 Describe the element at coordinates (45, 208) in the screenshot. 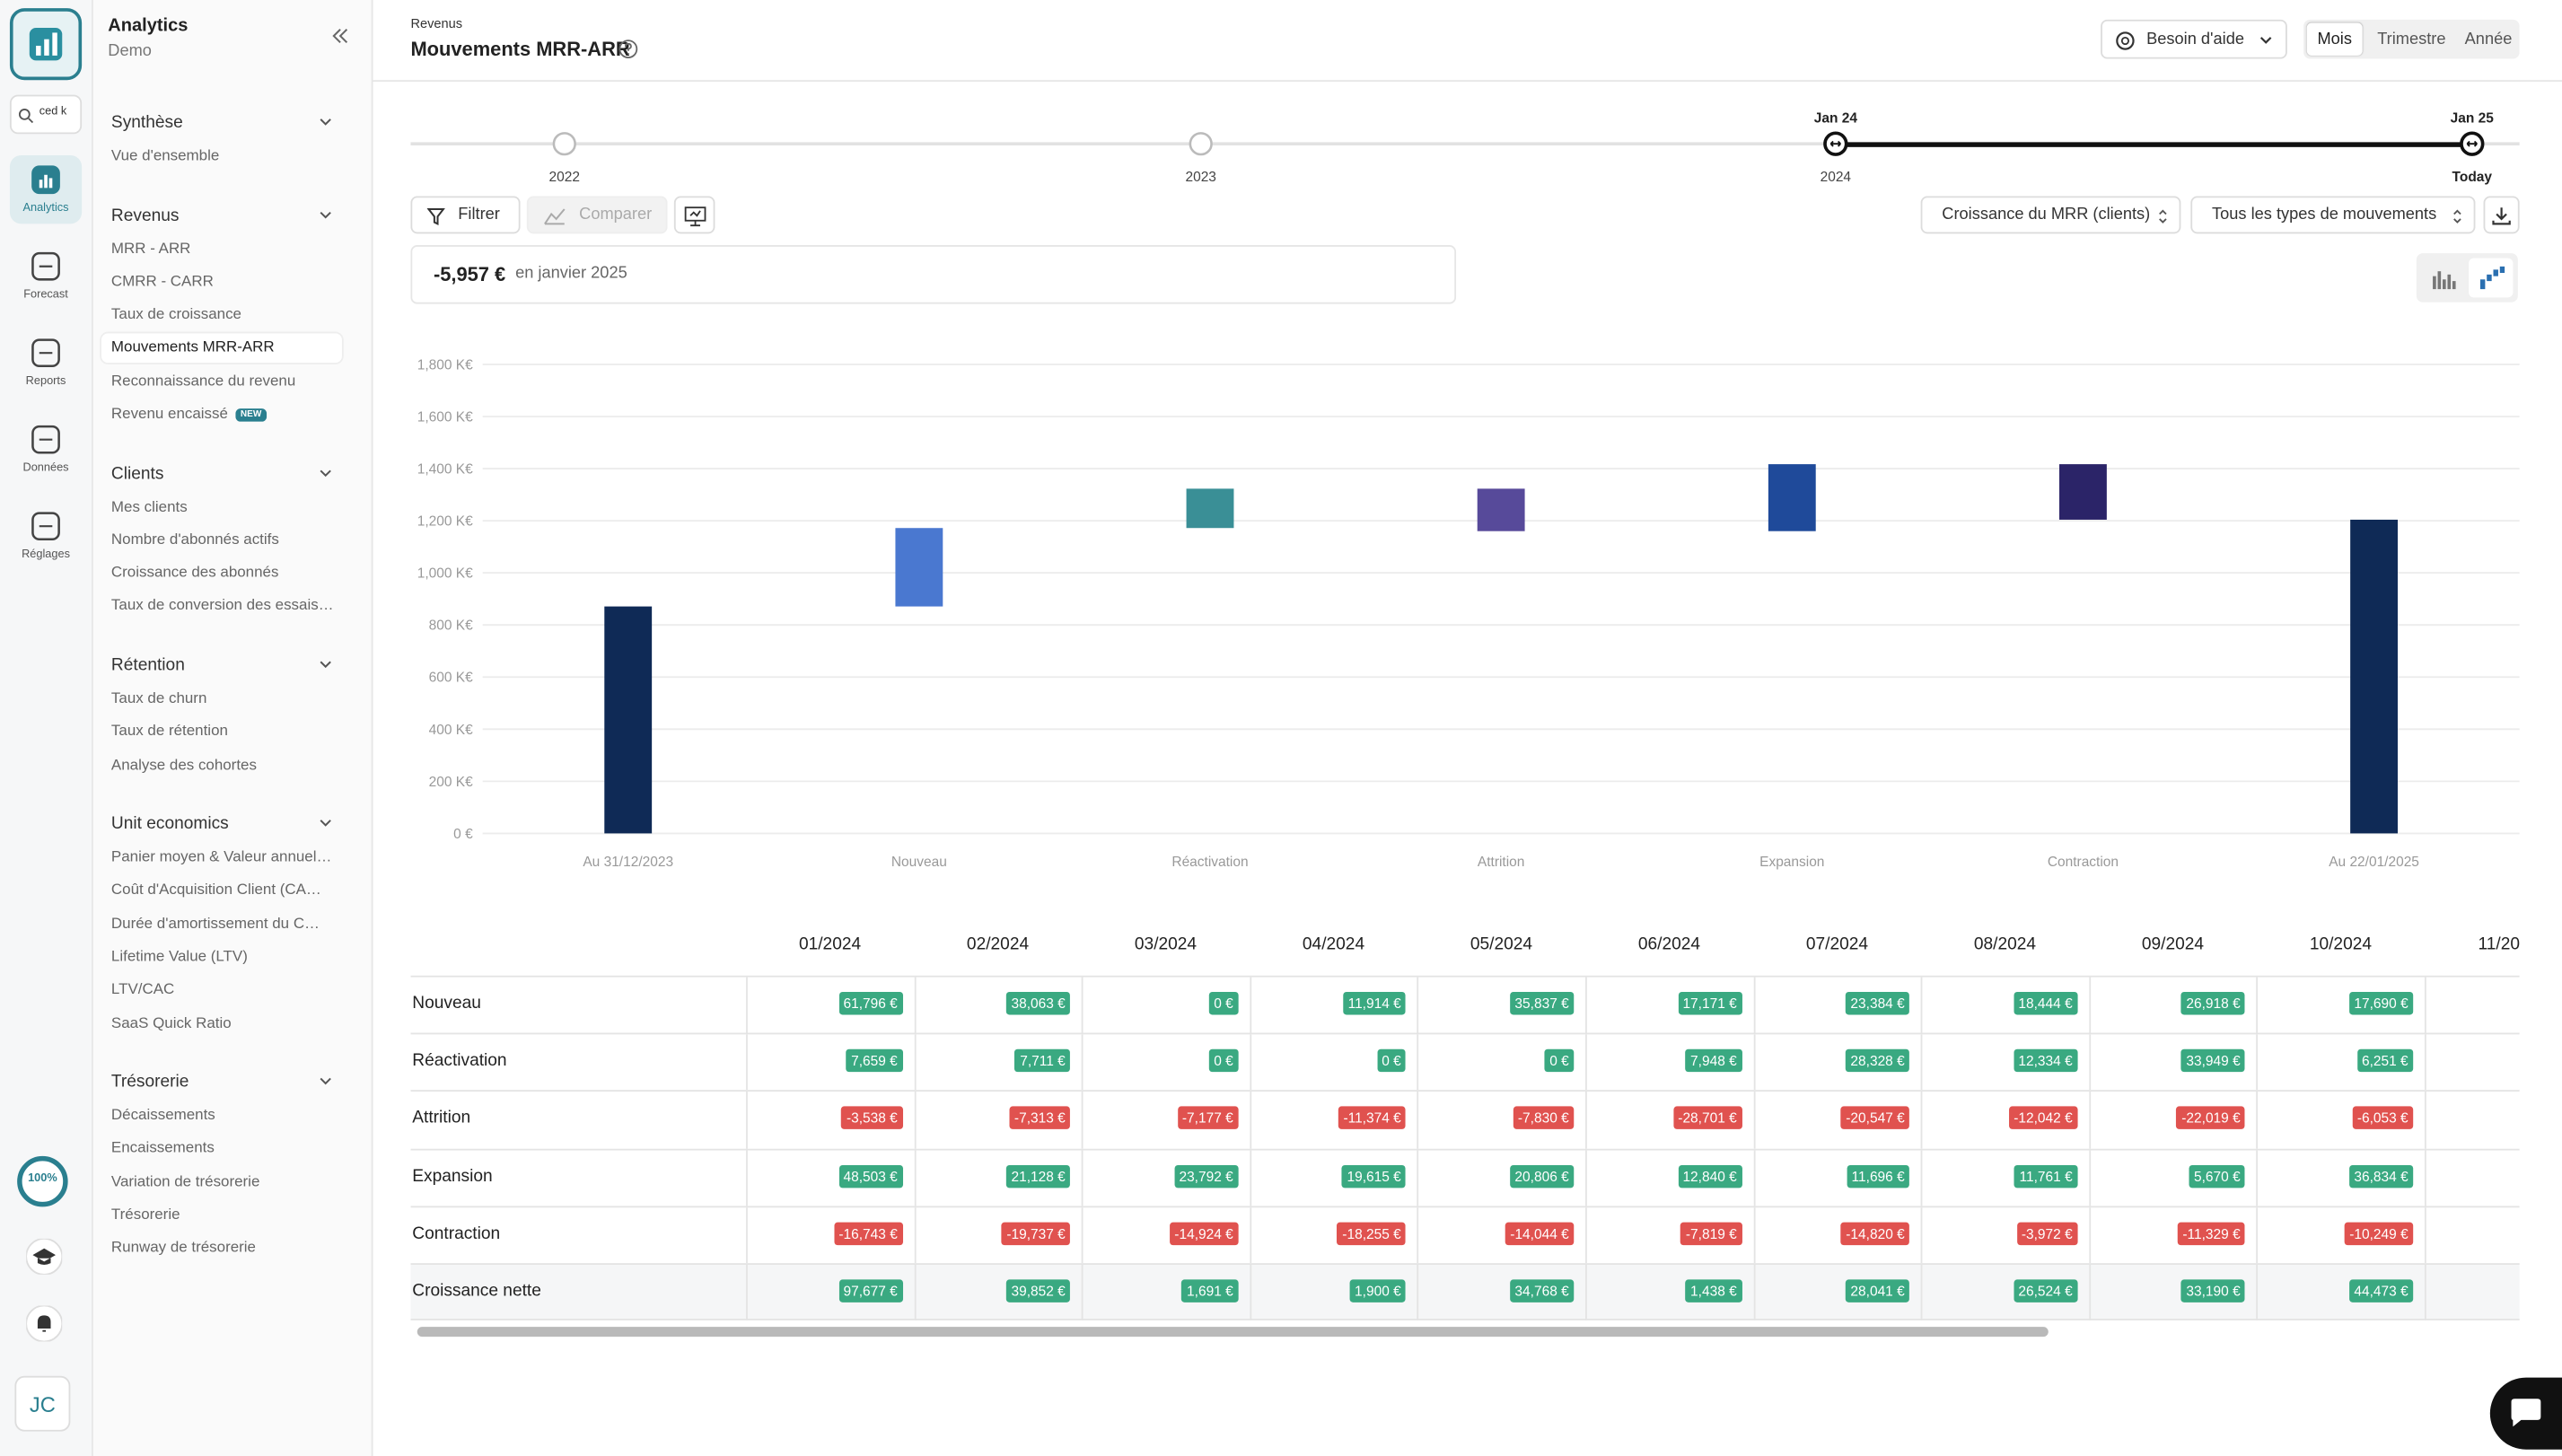

I see `rail-label: Analytics` at that location.